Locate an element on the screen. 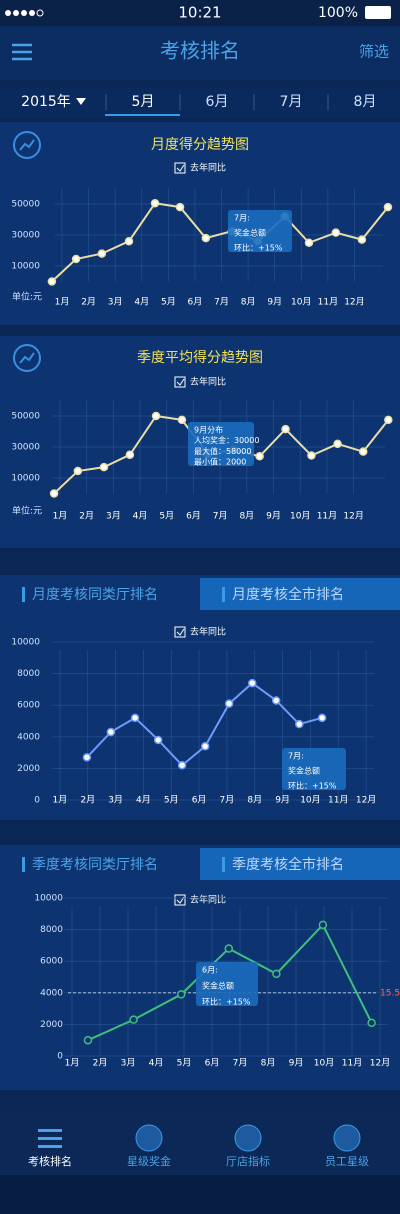  month-tab: 8月 is located at coordinates (365, 102).